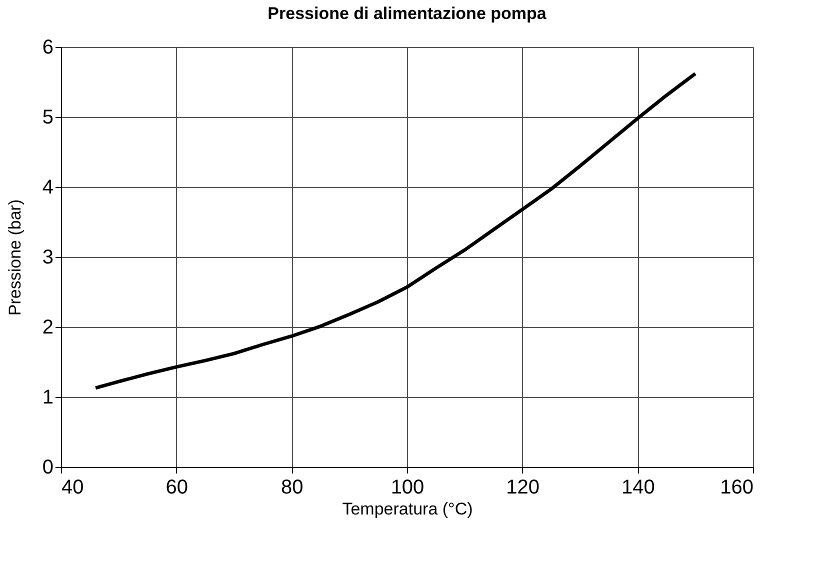 The height and width of the screenshot is (564, 827). I want to click on y-axis-title: Pressione (bar), so click(14, 257).